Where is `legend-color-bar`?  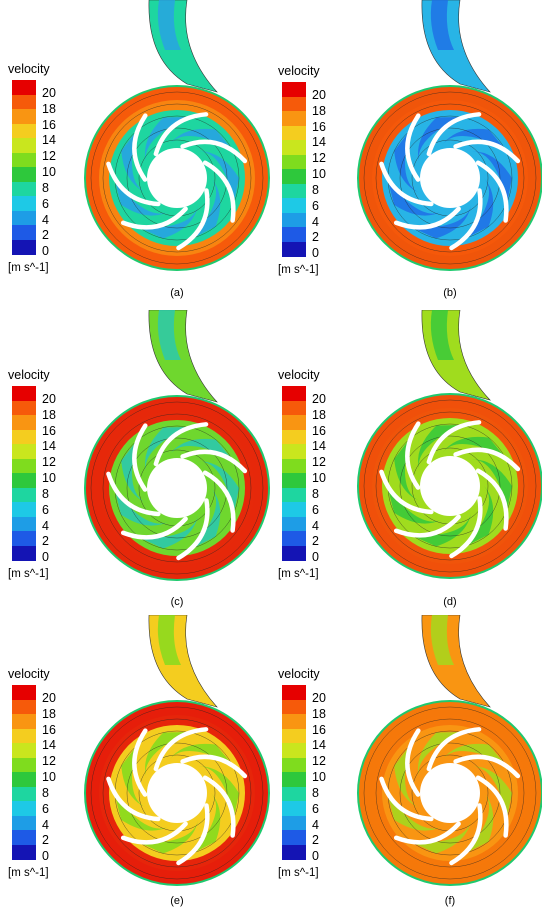 legend-color-bar is located at coordinates (24, 772).